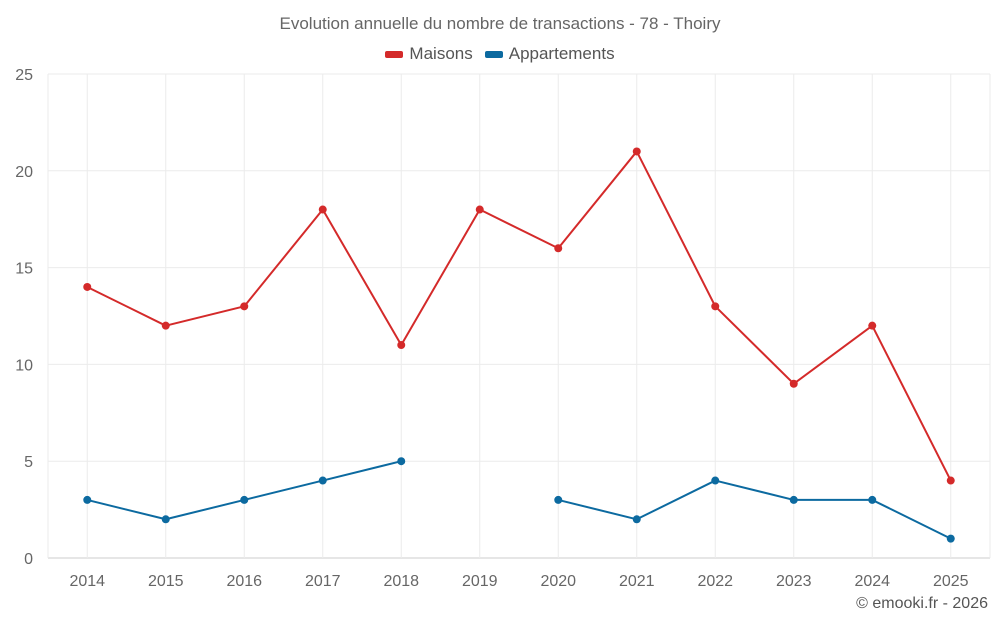 This screenshot has width=1000, height=625. I want to click on x-tick-label: 2014, so click(87, 581).